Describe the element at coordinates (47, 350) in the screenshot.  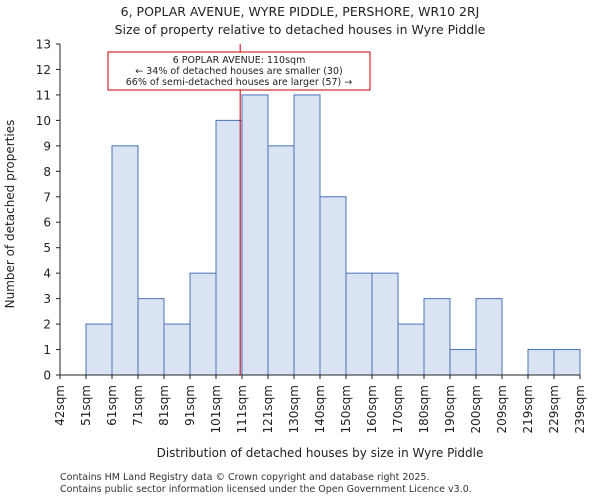
I see `y-tick-label: 1` at that location.